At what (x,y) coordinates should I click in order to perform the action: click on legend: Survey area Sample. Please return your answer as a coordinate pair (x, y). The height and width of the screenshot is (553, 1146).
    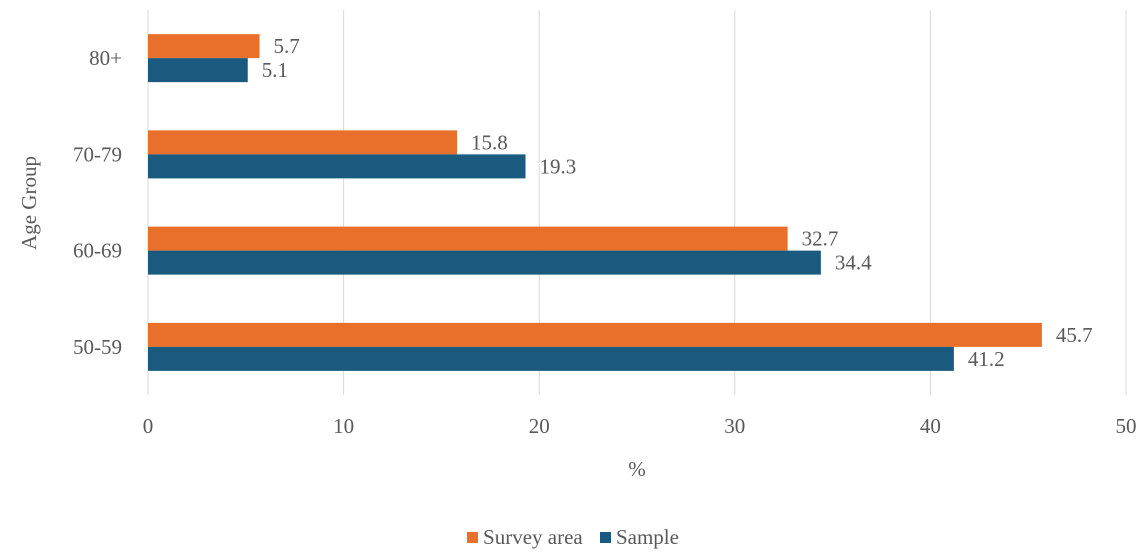
    Looking at the image, I should click on (573, 537).